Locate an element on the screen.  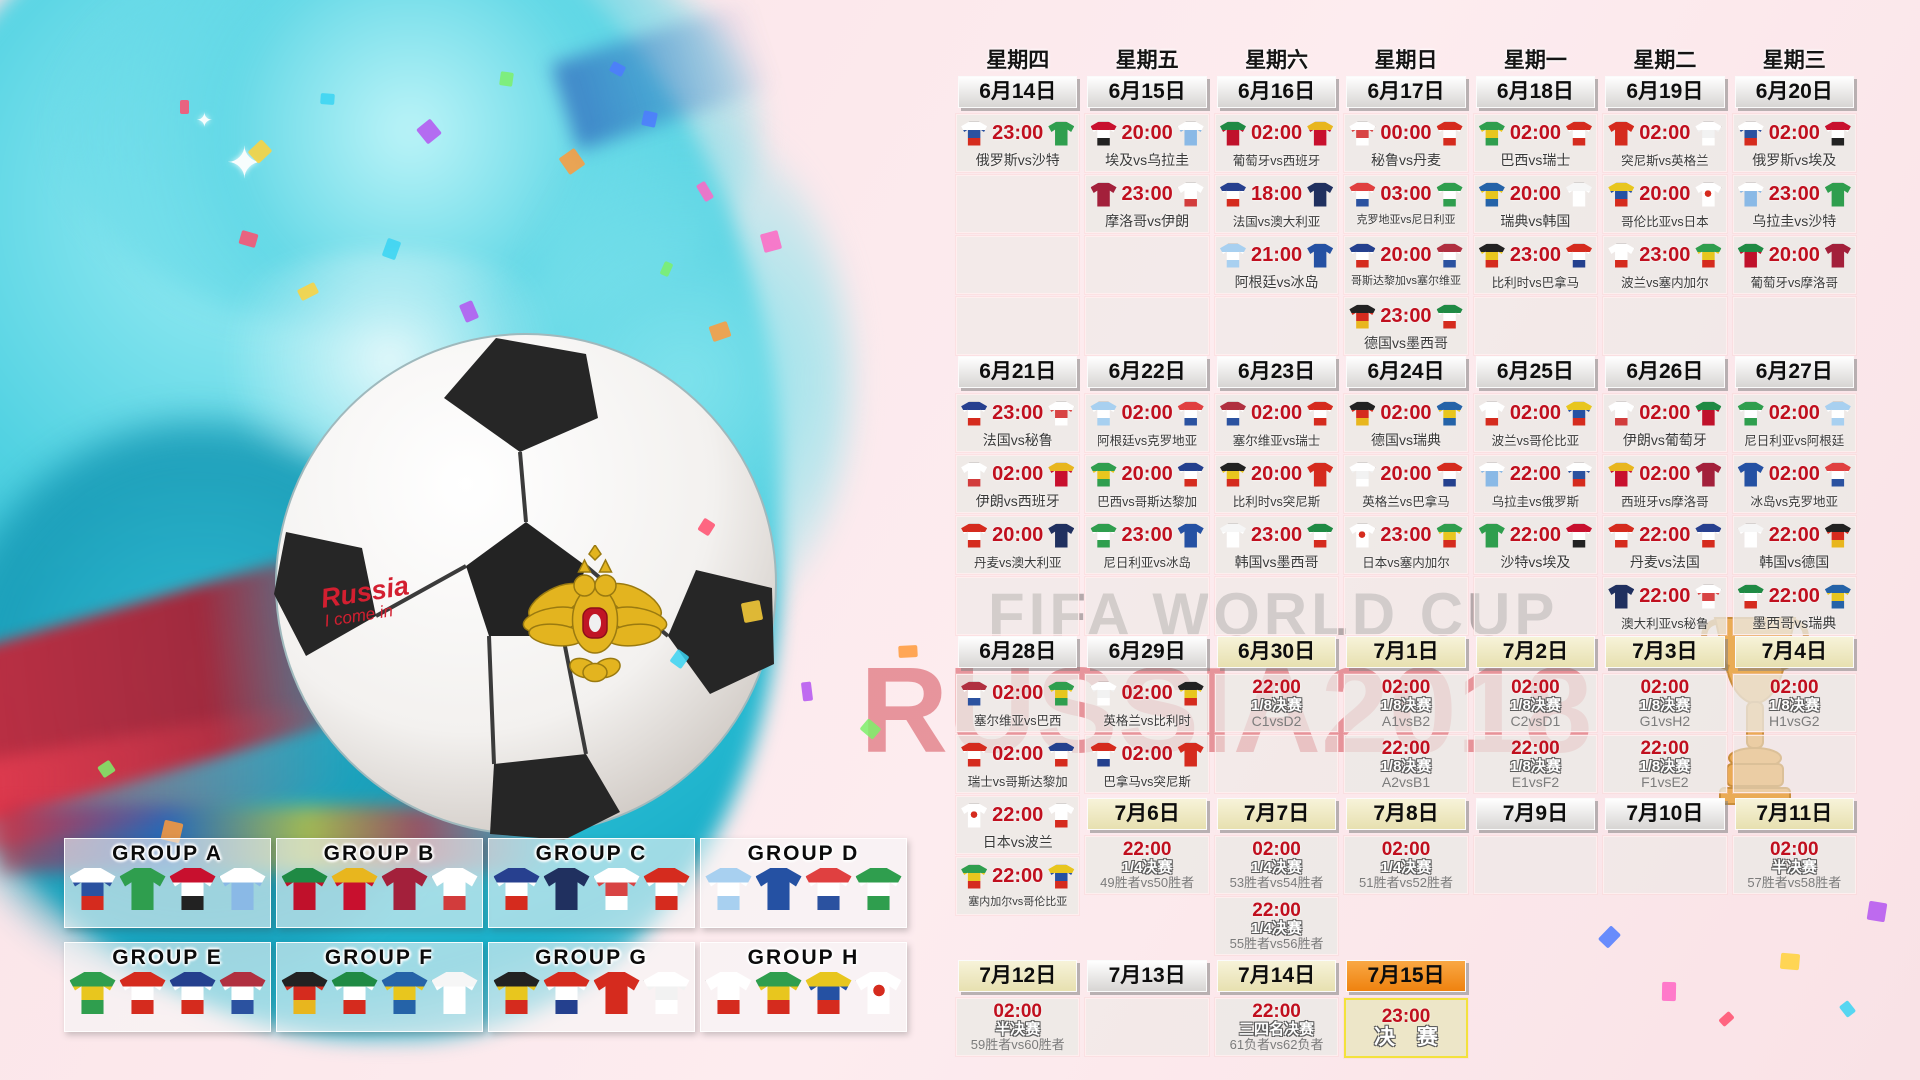
navy-brush-streak is located at coordinates (665, 75).